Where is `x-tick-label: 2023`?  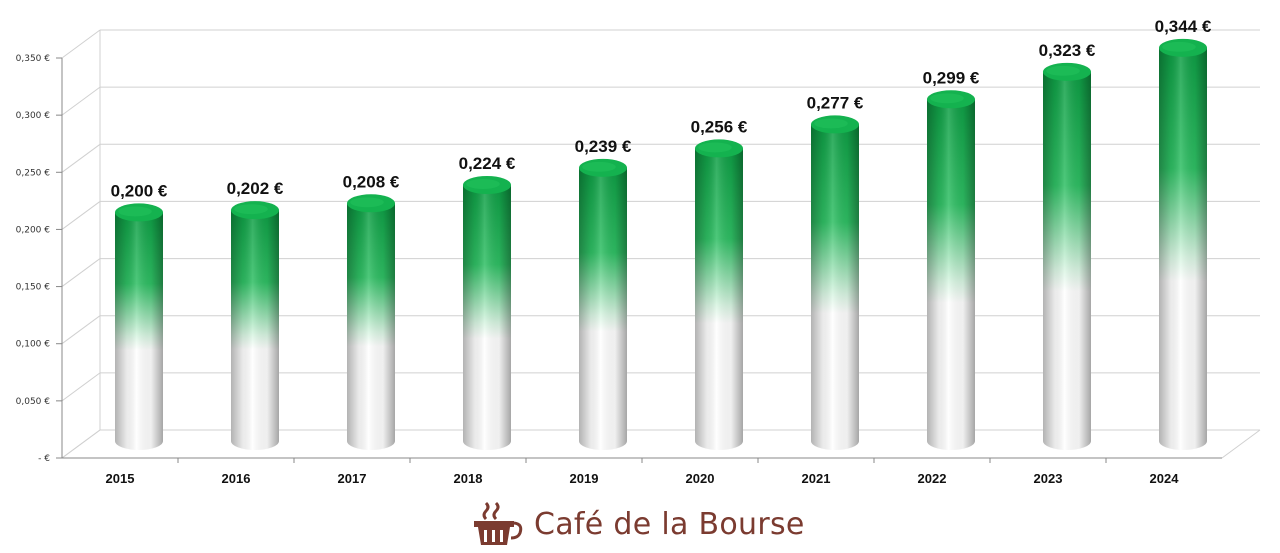
x-tick-label: 2023 is located at coordinates (1048, 478).